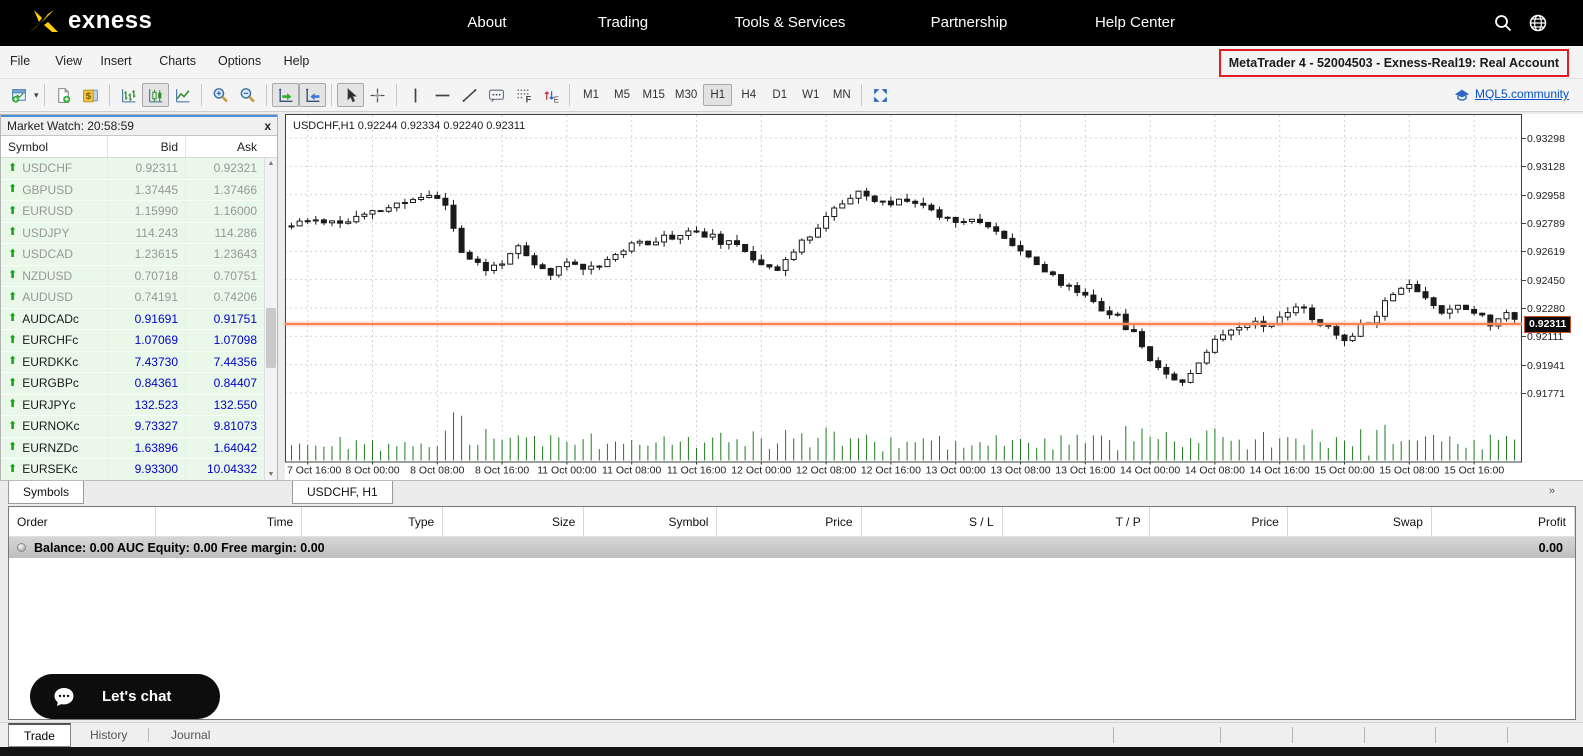  Describe the element at coordinates (90, 21) in the screenshot. I see `exness-logo: exness` at that location.